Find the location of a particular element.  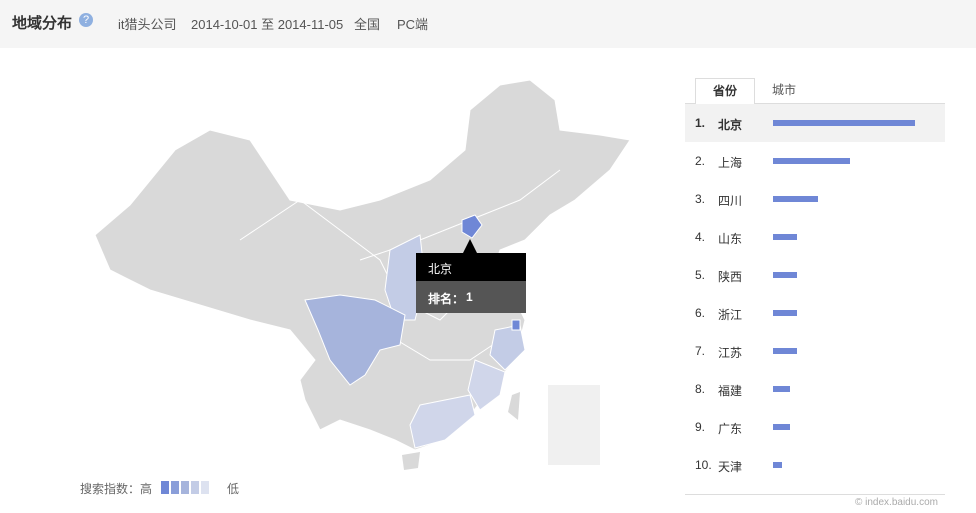

hainan is located at coordinates (411, 461).